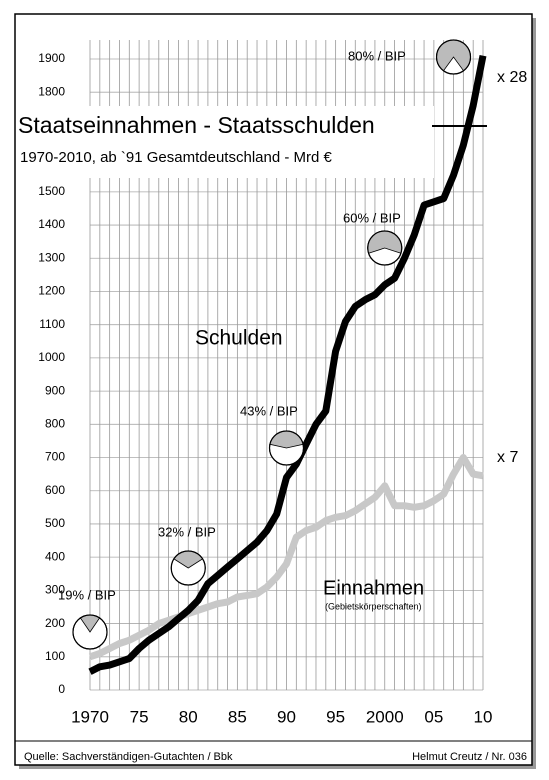 The image size is (549, 780). I want to click on series-note: (Gebietskörperschaften), so click(373, 606).